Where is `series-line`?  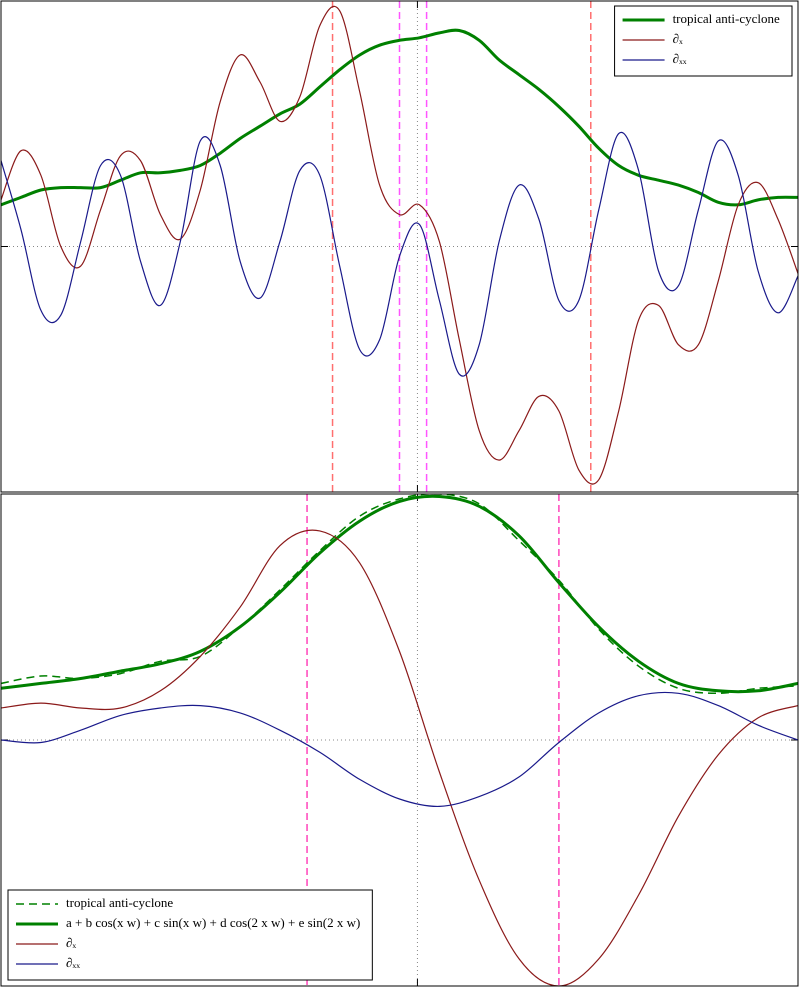
series-line is located at coordinates (399, 749).